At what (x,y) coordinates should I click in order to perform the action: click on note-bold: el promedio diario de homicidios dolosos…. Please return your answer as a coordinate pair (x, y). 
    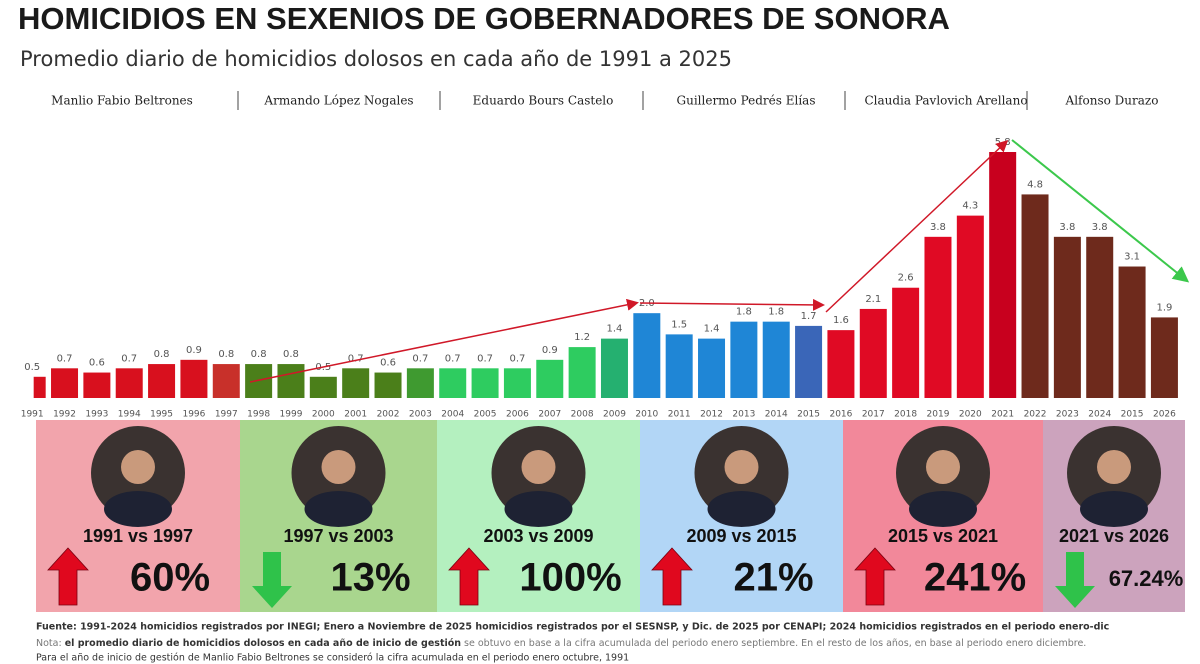
    Looking at the image, I should click on (263, 643).